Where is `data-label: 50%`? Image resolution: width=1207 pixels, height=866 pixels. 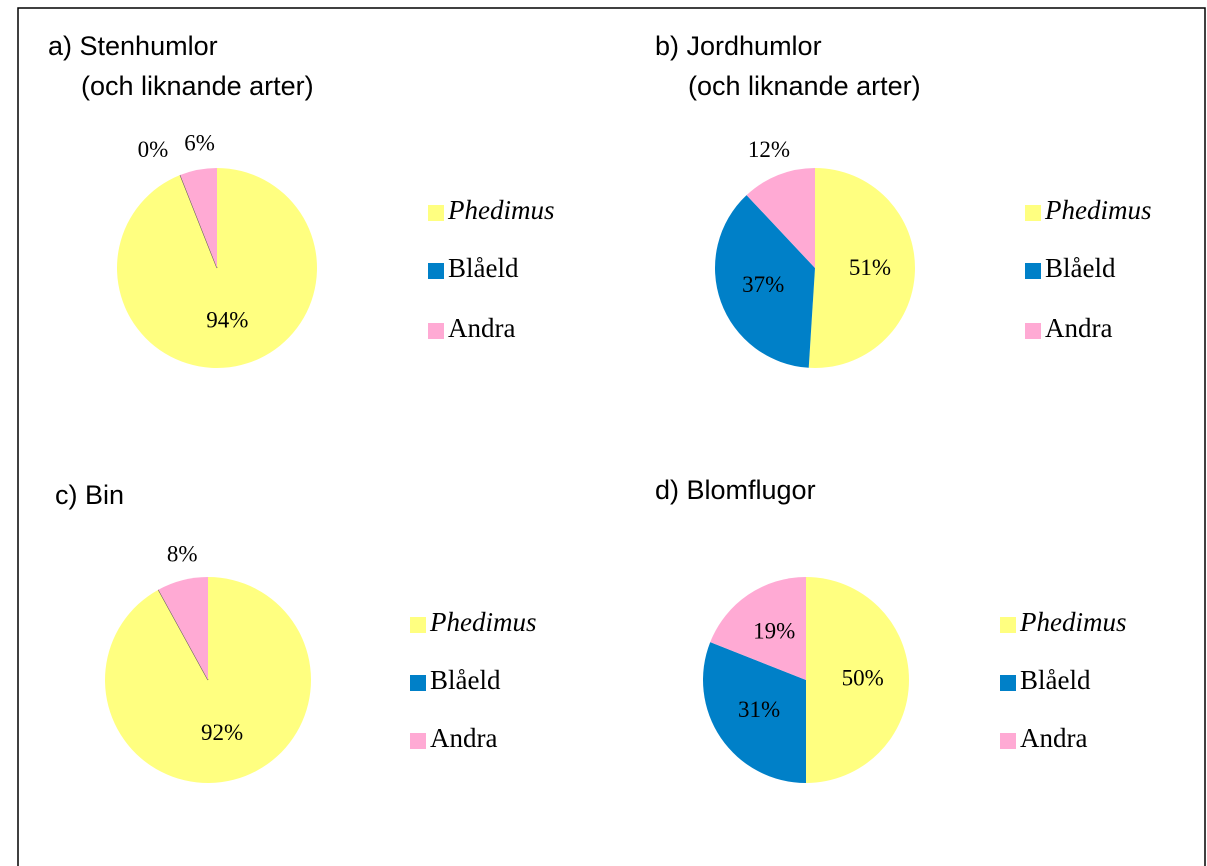 data-label: 50% is located at coordinates (863, 677).